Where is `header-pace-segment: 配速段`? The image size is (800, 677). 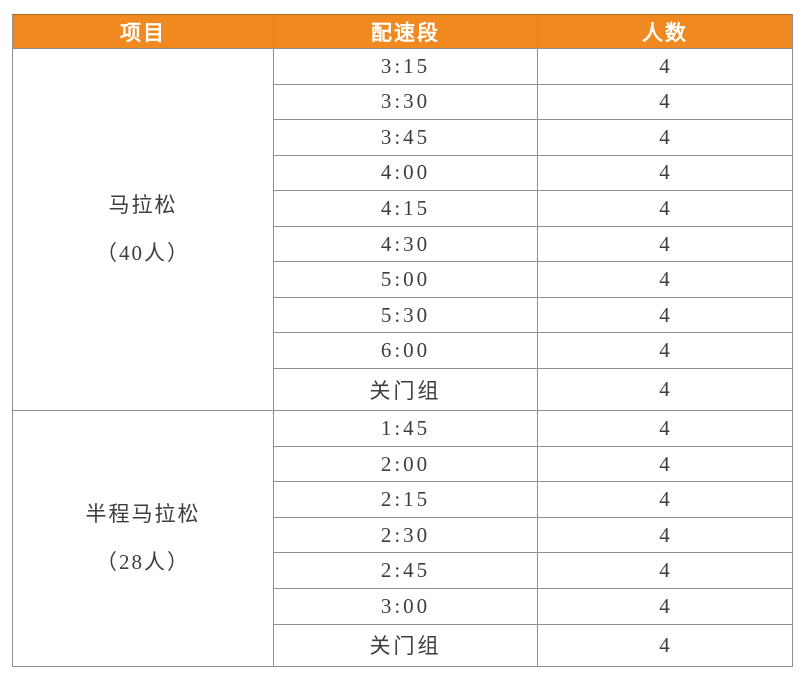
header-pace-segment: 配速段 is located at coordinates (405, 31).